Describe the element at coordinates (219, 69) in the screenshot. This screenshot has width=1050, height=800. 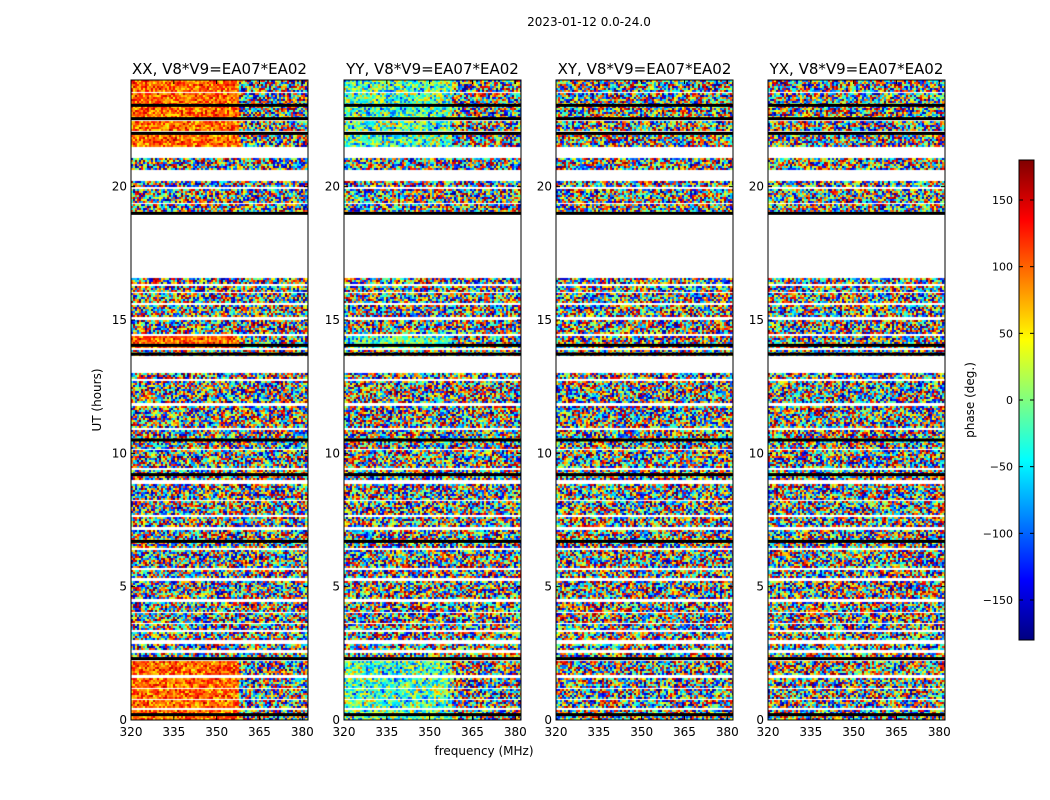
I see `panel-title: XX, V8*V9=EA07*EA02` at that location.